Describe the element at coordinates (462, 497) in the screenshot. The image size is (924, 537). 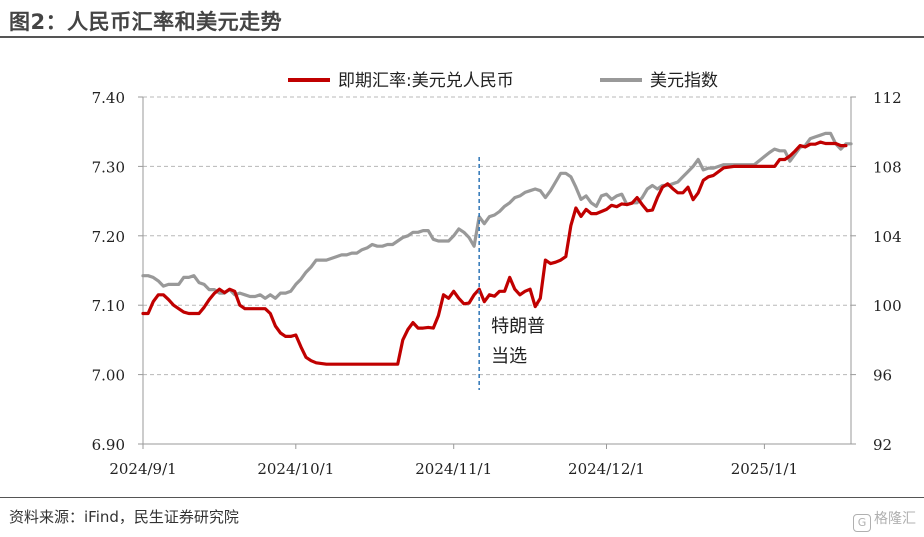
I see `source-rule` at that location.